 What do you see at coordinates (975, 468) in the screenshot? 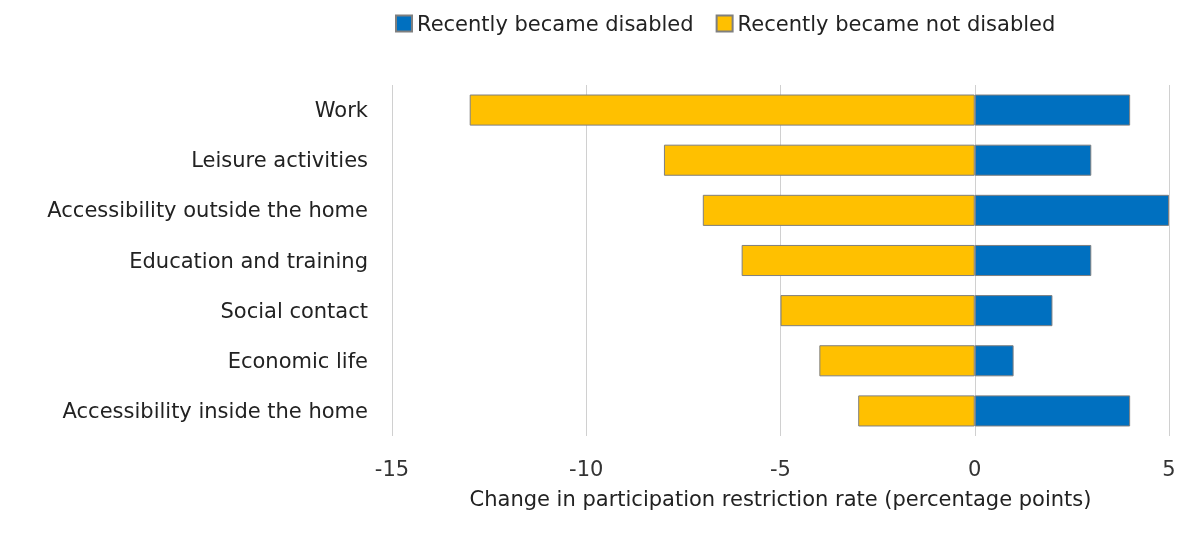
I see `x-tick-label: 0` at bounding box center [975, 468].